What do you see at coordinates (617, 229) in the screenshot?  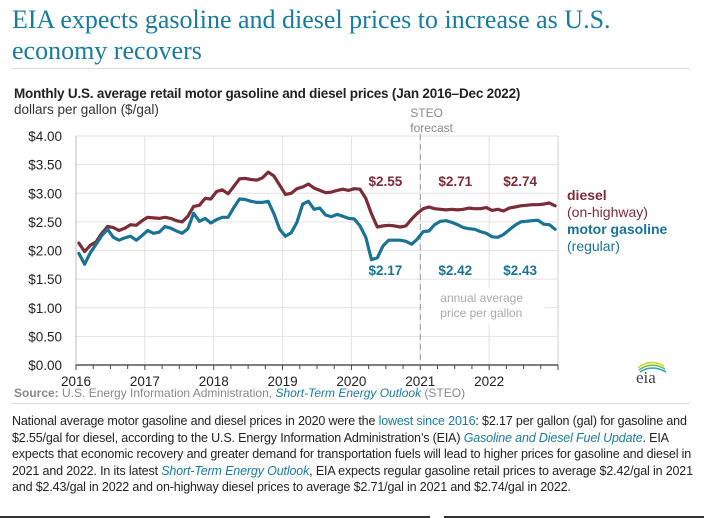 I see `legend-gasoline: motor gasoline` at bounding box center [617, 229].